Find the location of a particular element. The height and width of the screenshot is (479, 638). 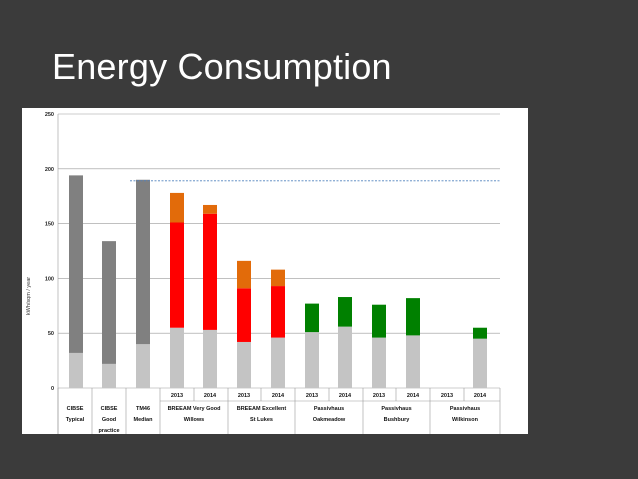

y-tick-label: 0 is located at coordinates (52, 389).